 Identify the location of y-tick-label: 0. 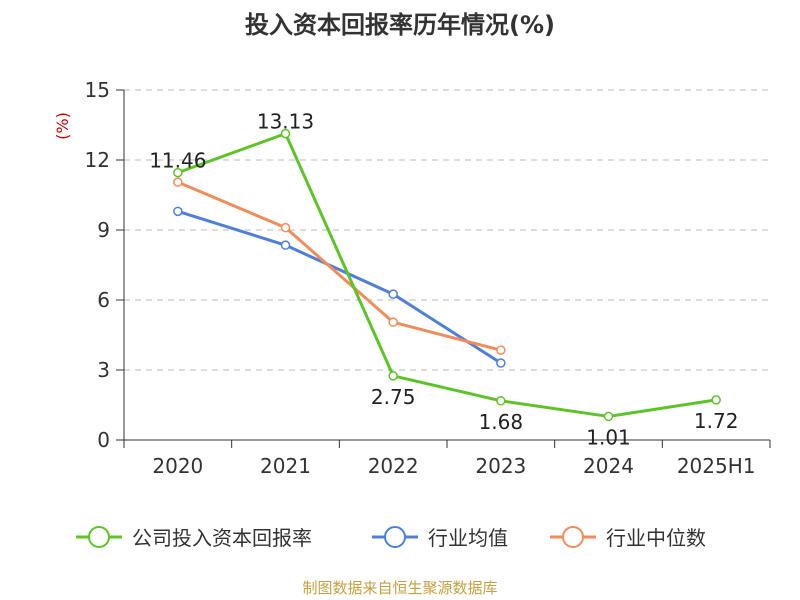
(103, 440).